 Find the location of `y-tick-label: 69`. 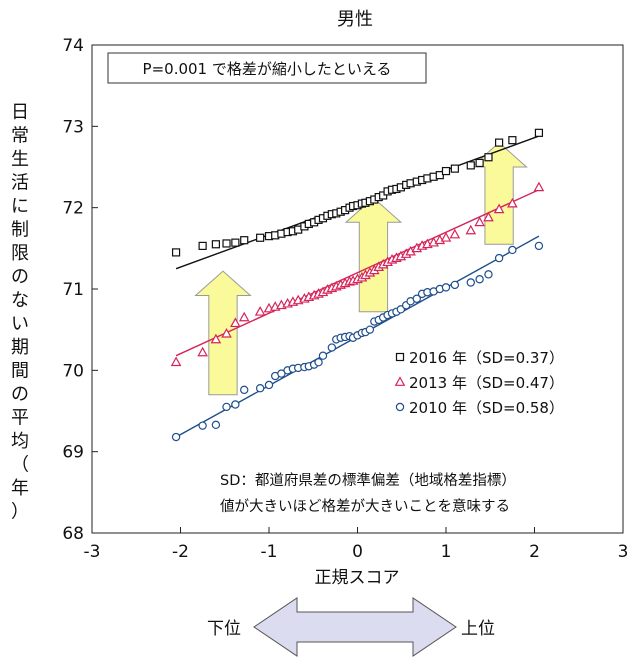

y-tick-label: 69 is located at coordinates (73, 453).